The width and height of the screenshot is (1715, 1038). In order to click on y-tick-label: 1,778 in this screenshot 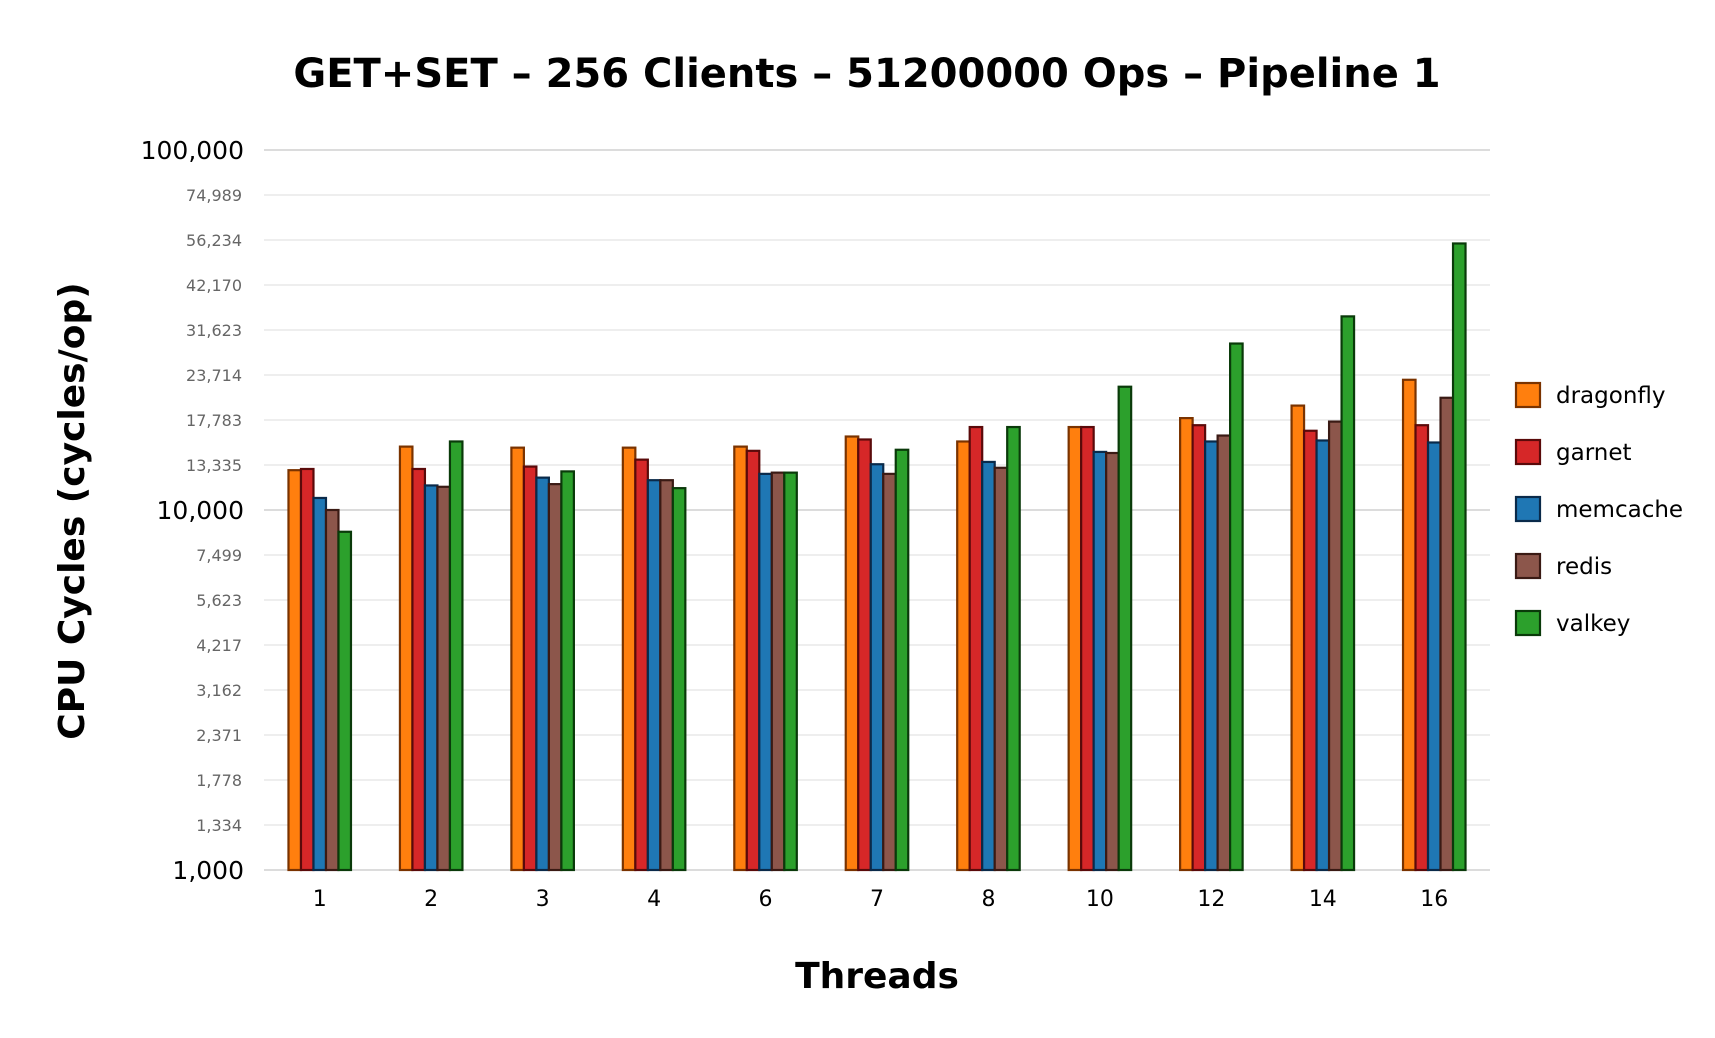, I will do `click(219, 780)`.